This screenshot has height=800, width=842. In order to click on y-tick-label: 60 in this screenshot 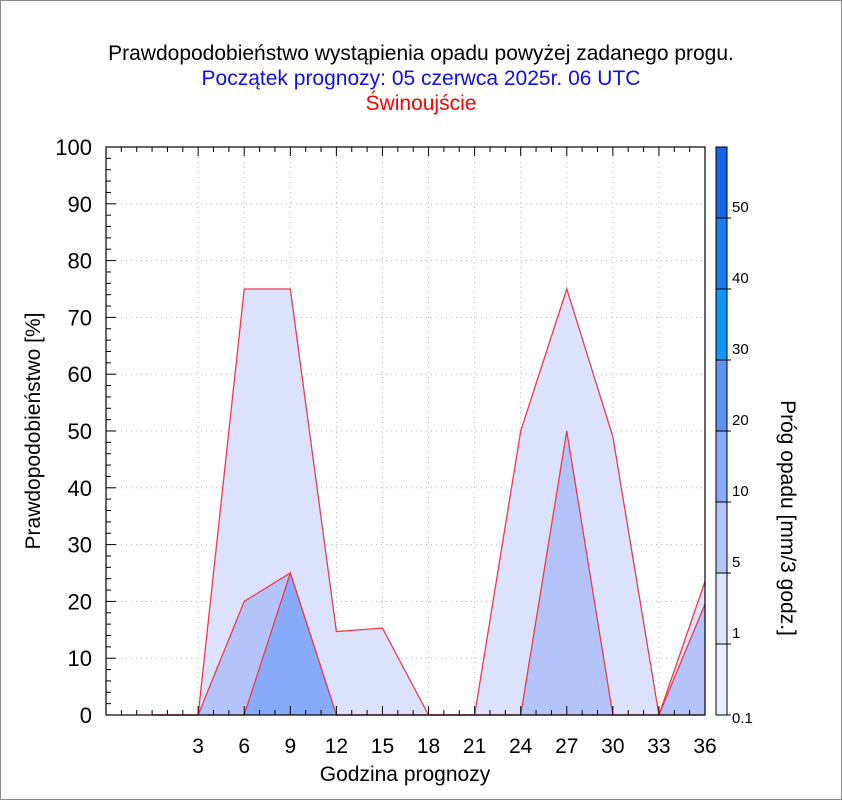, I will do `click(80, 374)`.